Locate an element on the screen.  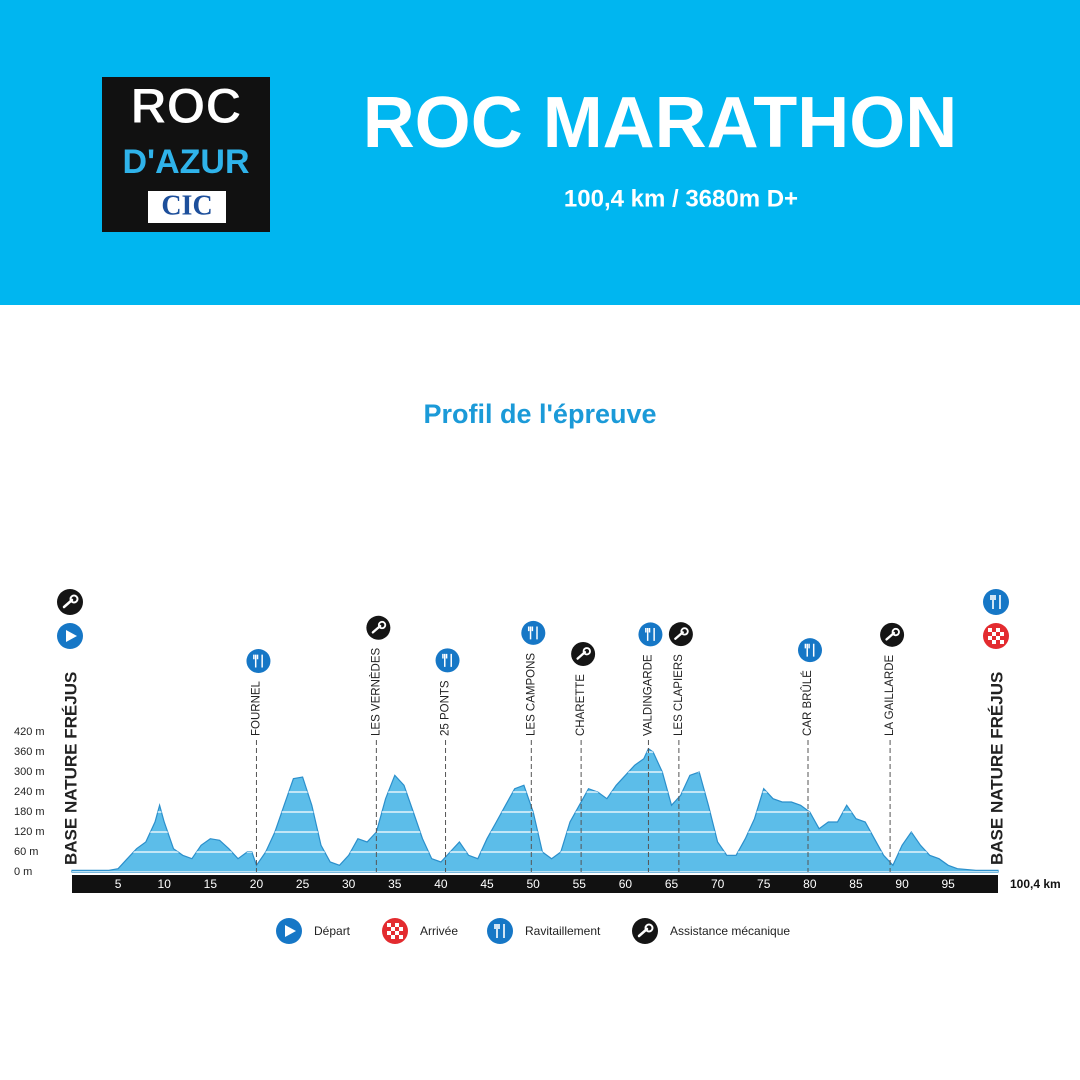
x-tick-label: 75 is located at coordinates (764, 884).